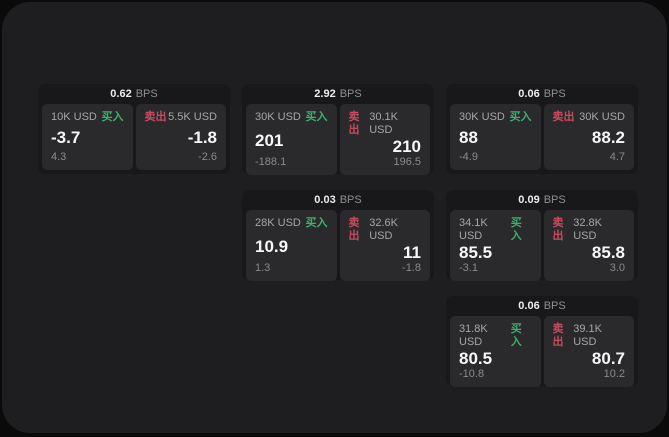  I want to click on buy-price: 80.5, so click(476, 358).